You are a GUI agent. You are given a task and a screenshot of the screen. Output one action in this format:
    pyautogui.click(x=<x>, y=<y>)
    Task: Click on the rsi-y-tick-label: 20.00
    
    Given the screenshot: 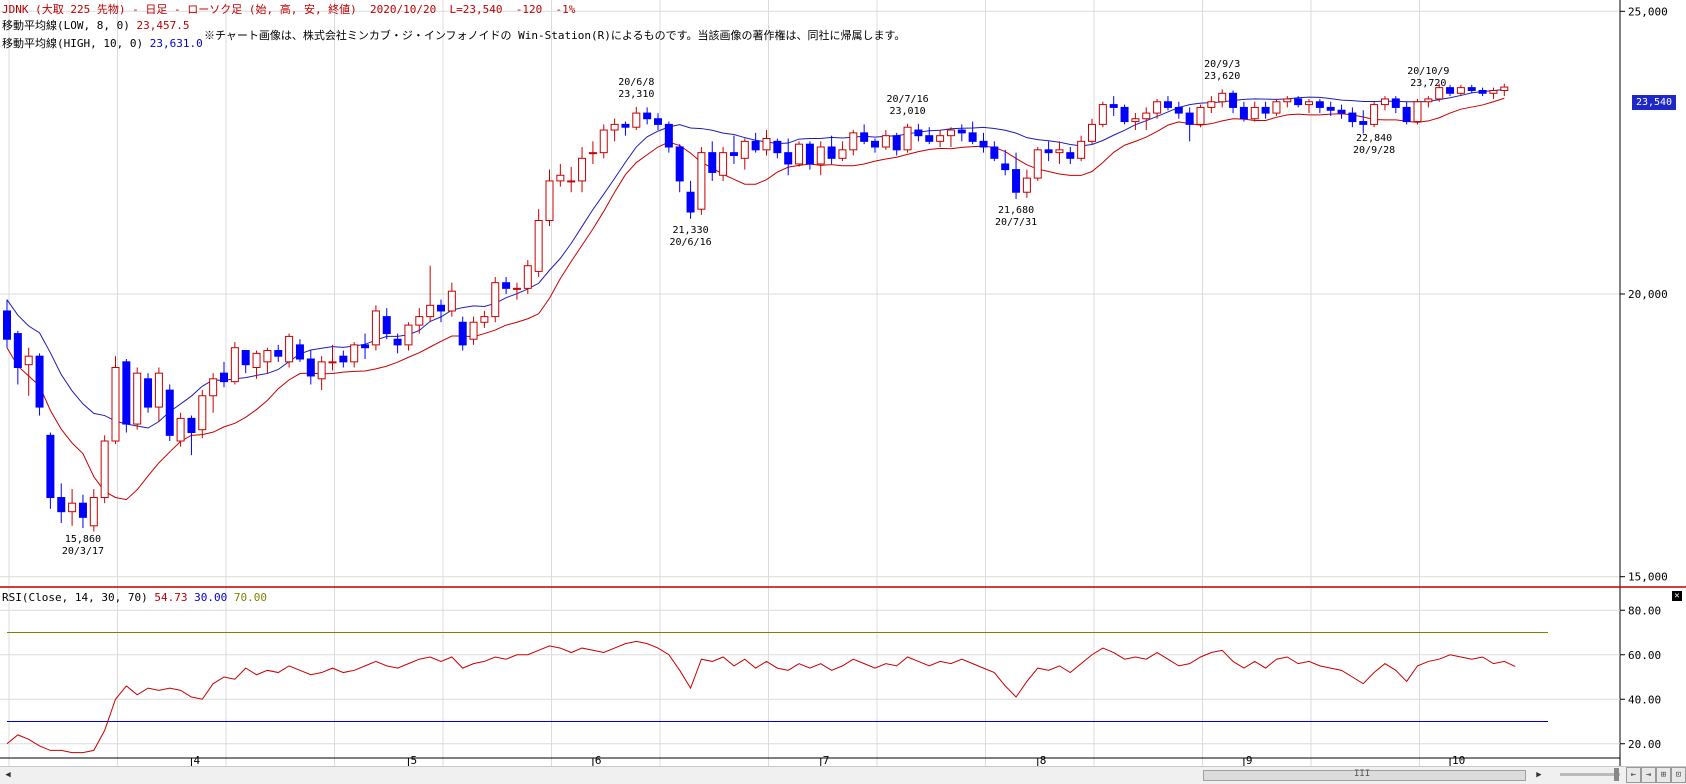 What is the action you would take?
    pyautogui.click(x=1644, y=744)
    